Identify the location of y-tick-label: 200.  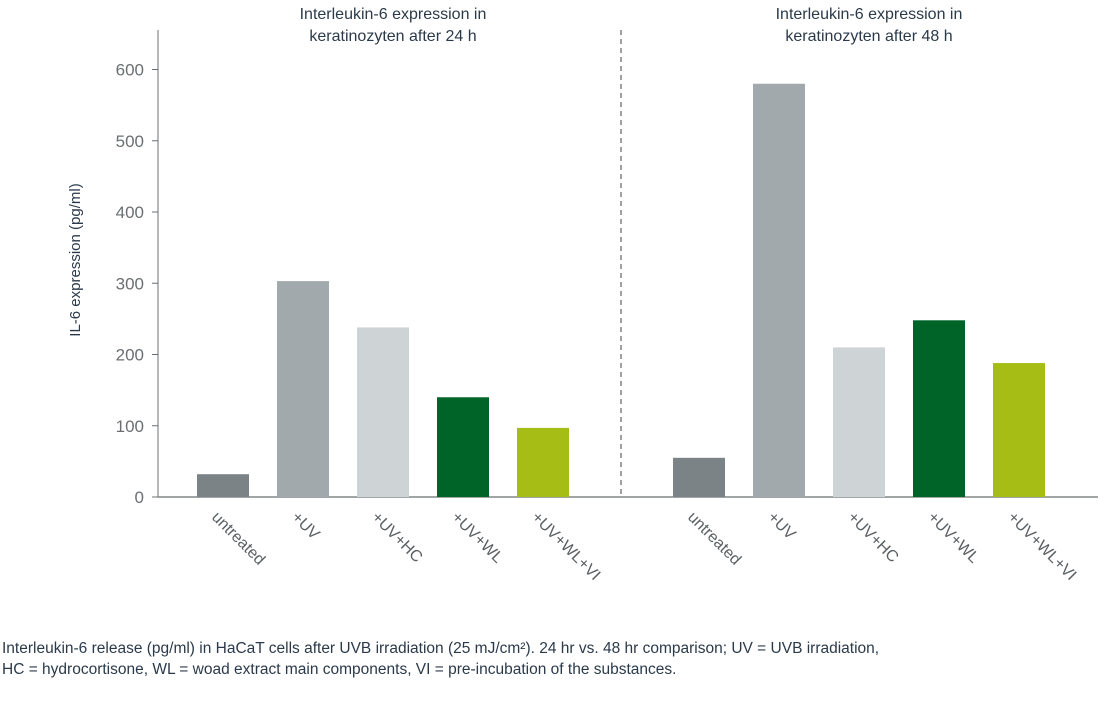
(130, 355).